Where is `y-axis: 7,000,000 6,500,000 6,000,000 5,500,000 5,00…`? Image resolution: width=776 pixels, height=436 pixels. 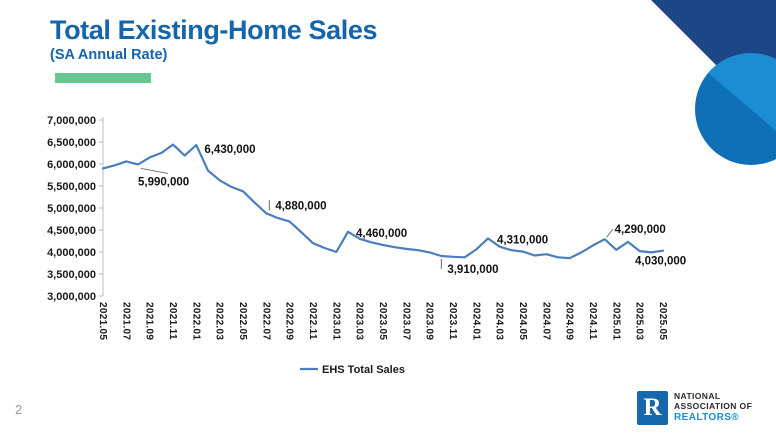
y-axis: 7,000,000 6,500,000 6,000,000 5,500,000 5,00… is located at coordinates (75, 209).